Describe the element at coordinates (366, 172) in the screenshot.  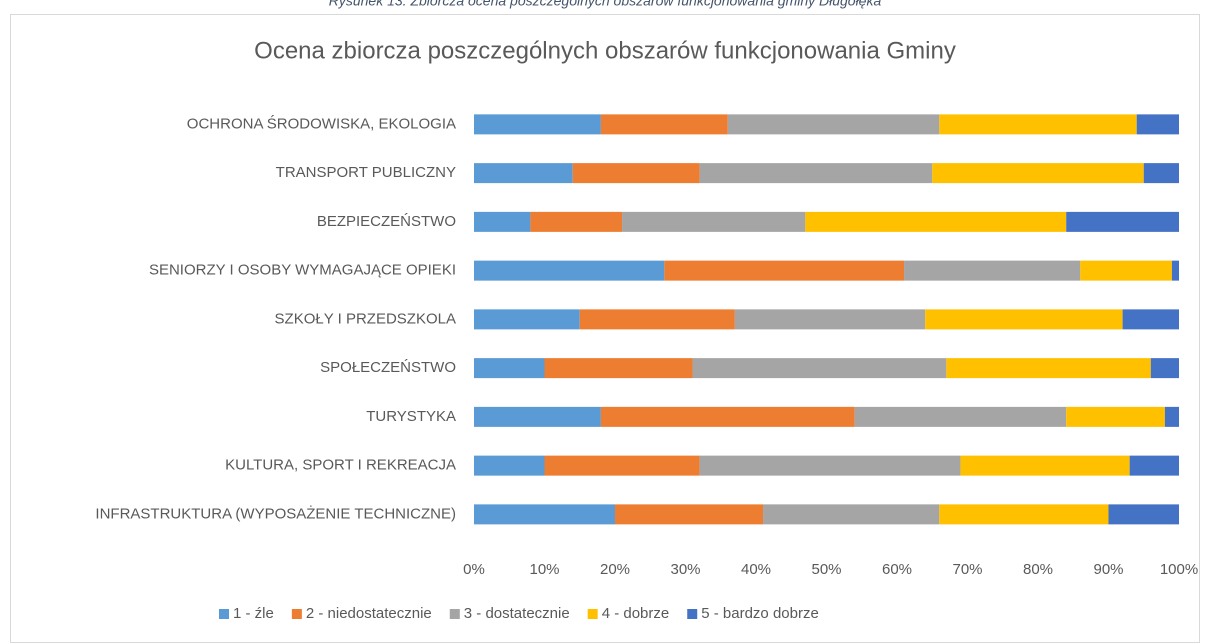
I see `category-label: TRANSPORT PUBLICZNY` at that location.